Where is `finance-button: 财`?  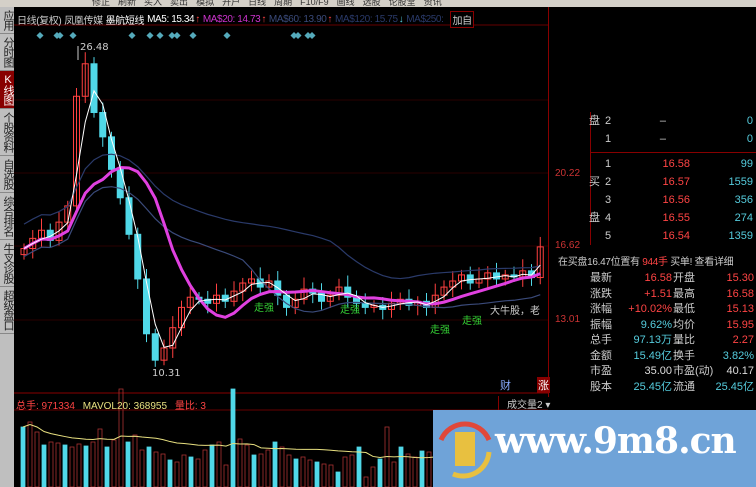 finance-button: 财 is located at coordinates (505, 386).